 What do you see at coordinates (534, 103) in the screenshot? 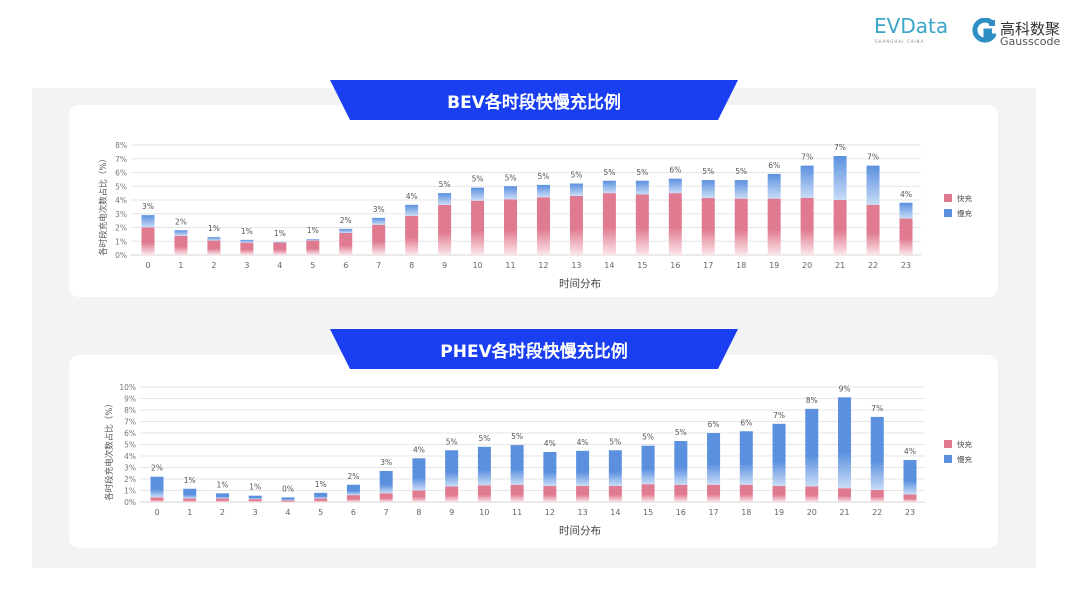
I see `bev-chart-title: BEV各时段快慢充比例` at bounding box center [534, 103].